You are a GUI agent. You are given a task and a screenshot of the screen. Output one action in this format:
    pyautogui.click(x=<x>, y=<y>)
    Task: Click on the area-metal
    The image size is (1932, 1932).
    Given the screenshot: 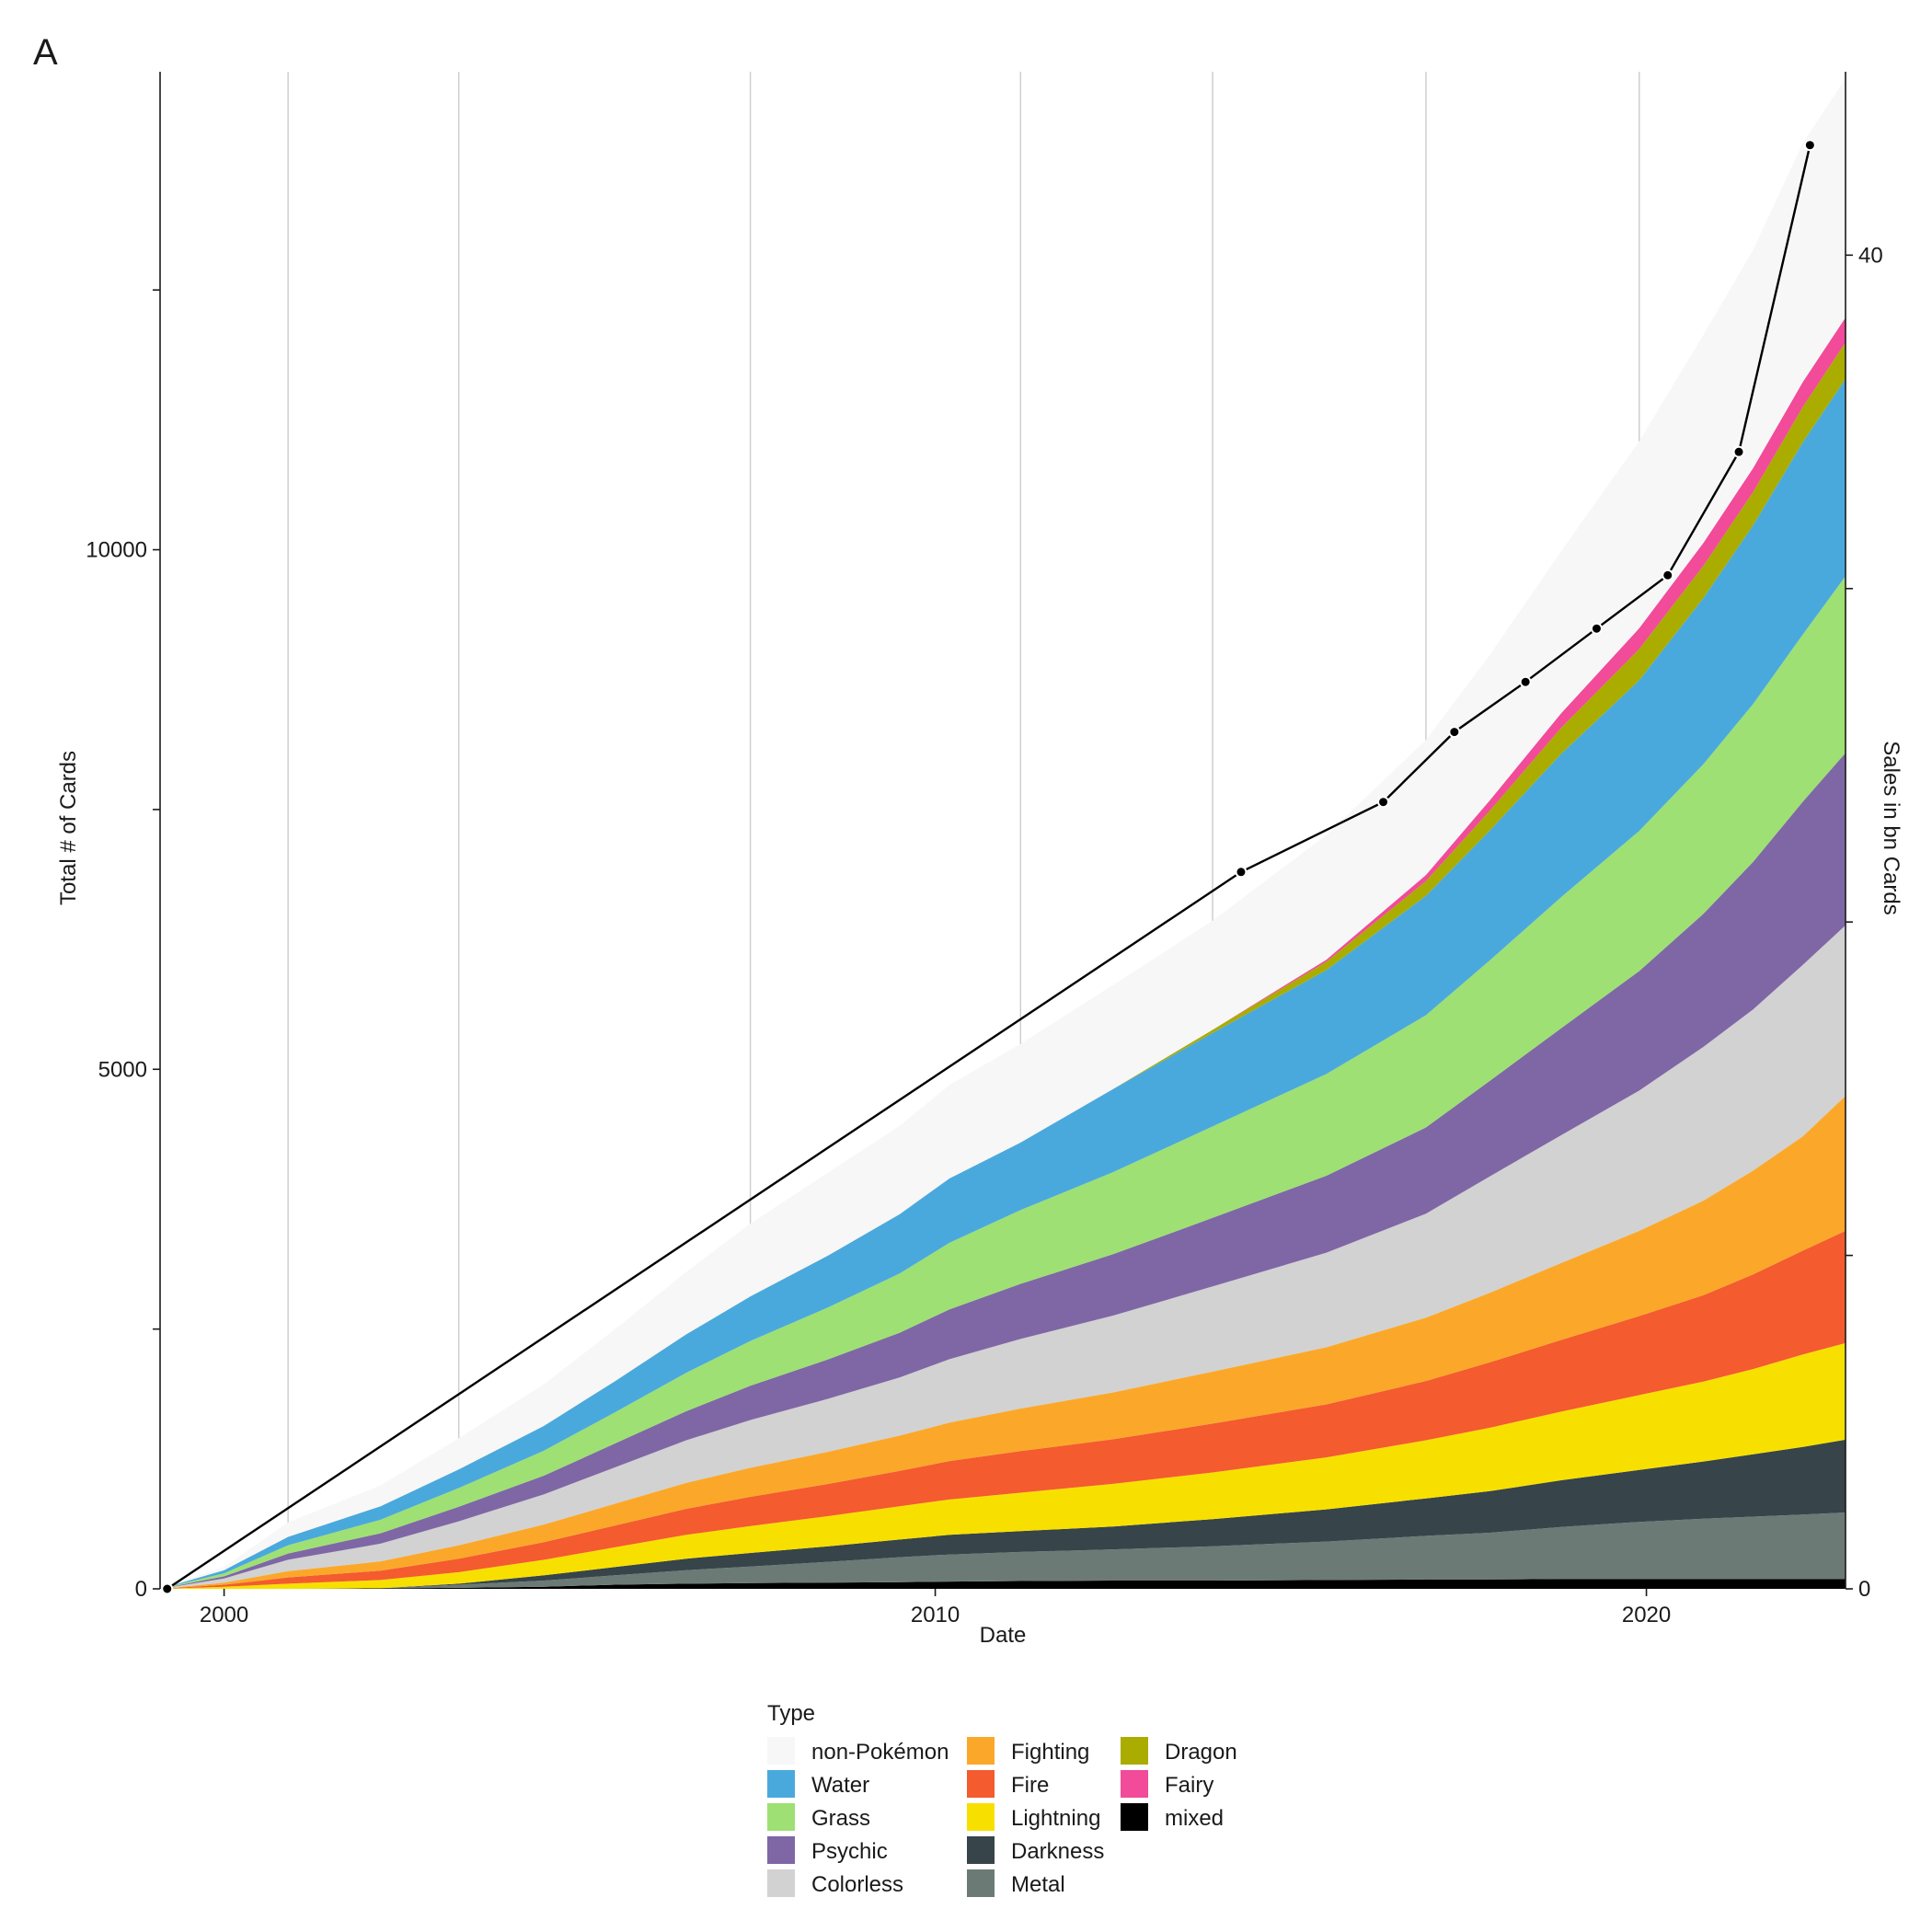 What is the action you would take?
    pyautogui.click(x=1003, y=1550)
    